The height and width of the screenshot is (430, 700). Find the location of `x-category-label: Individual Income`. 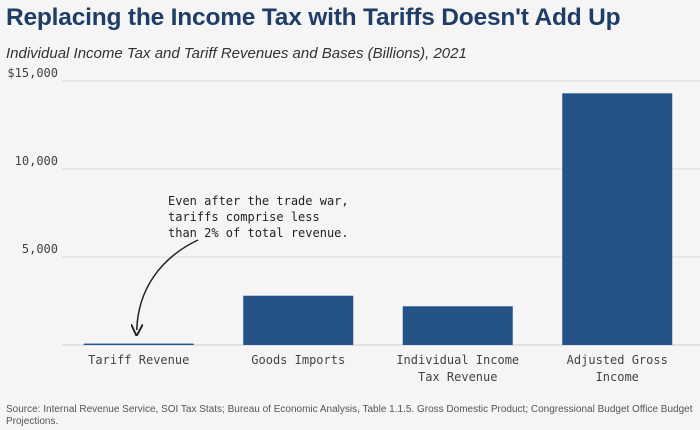

x-category-label: Individual Income is located at coordinates (457, 360).